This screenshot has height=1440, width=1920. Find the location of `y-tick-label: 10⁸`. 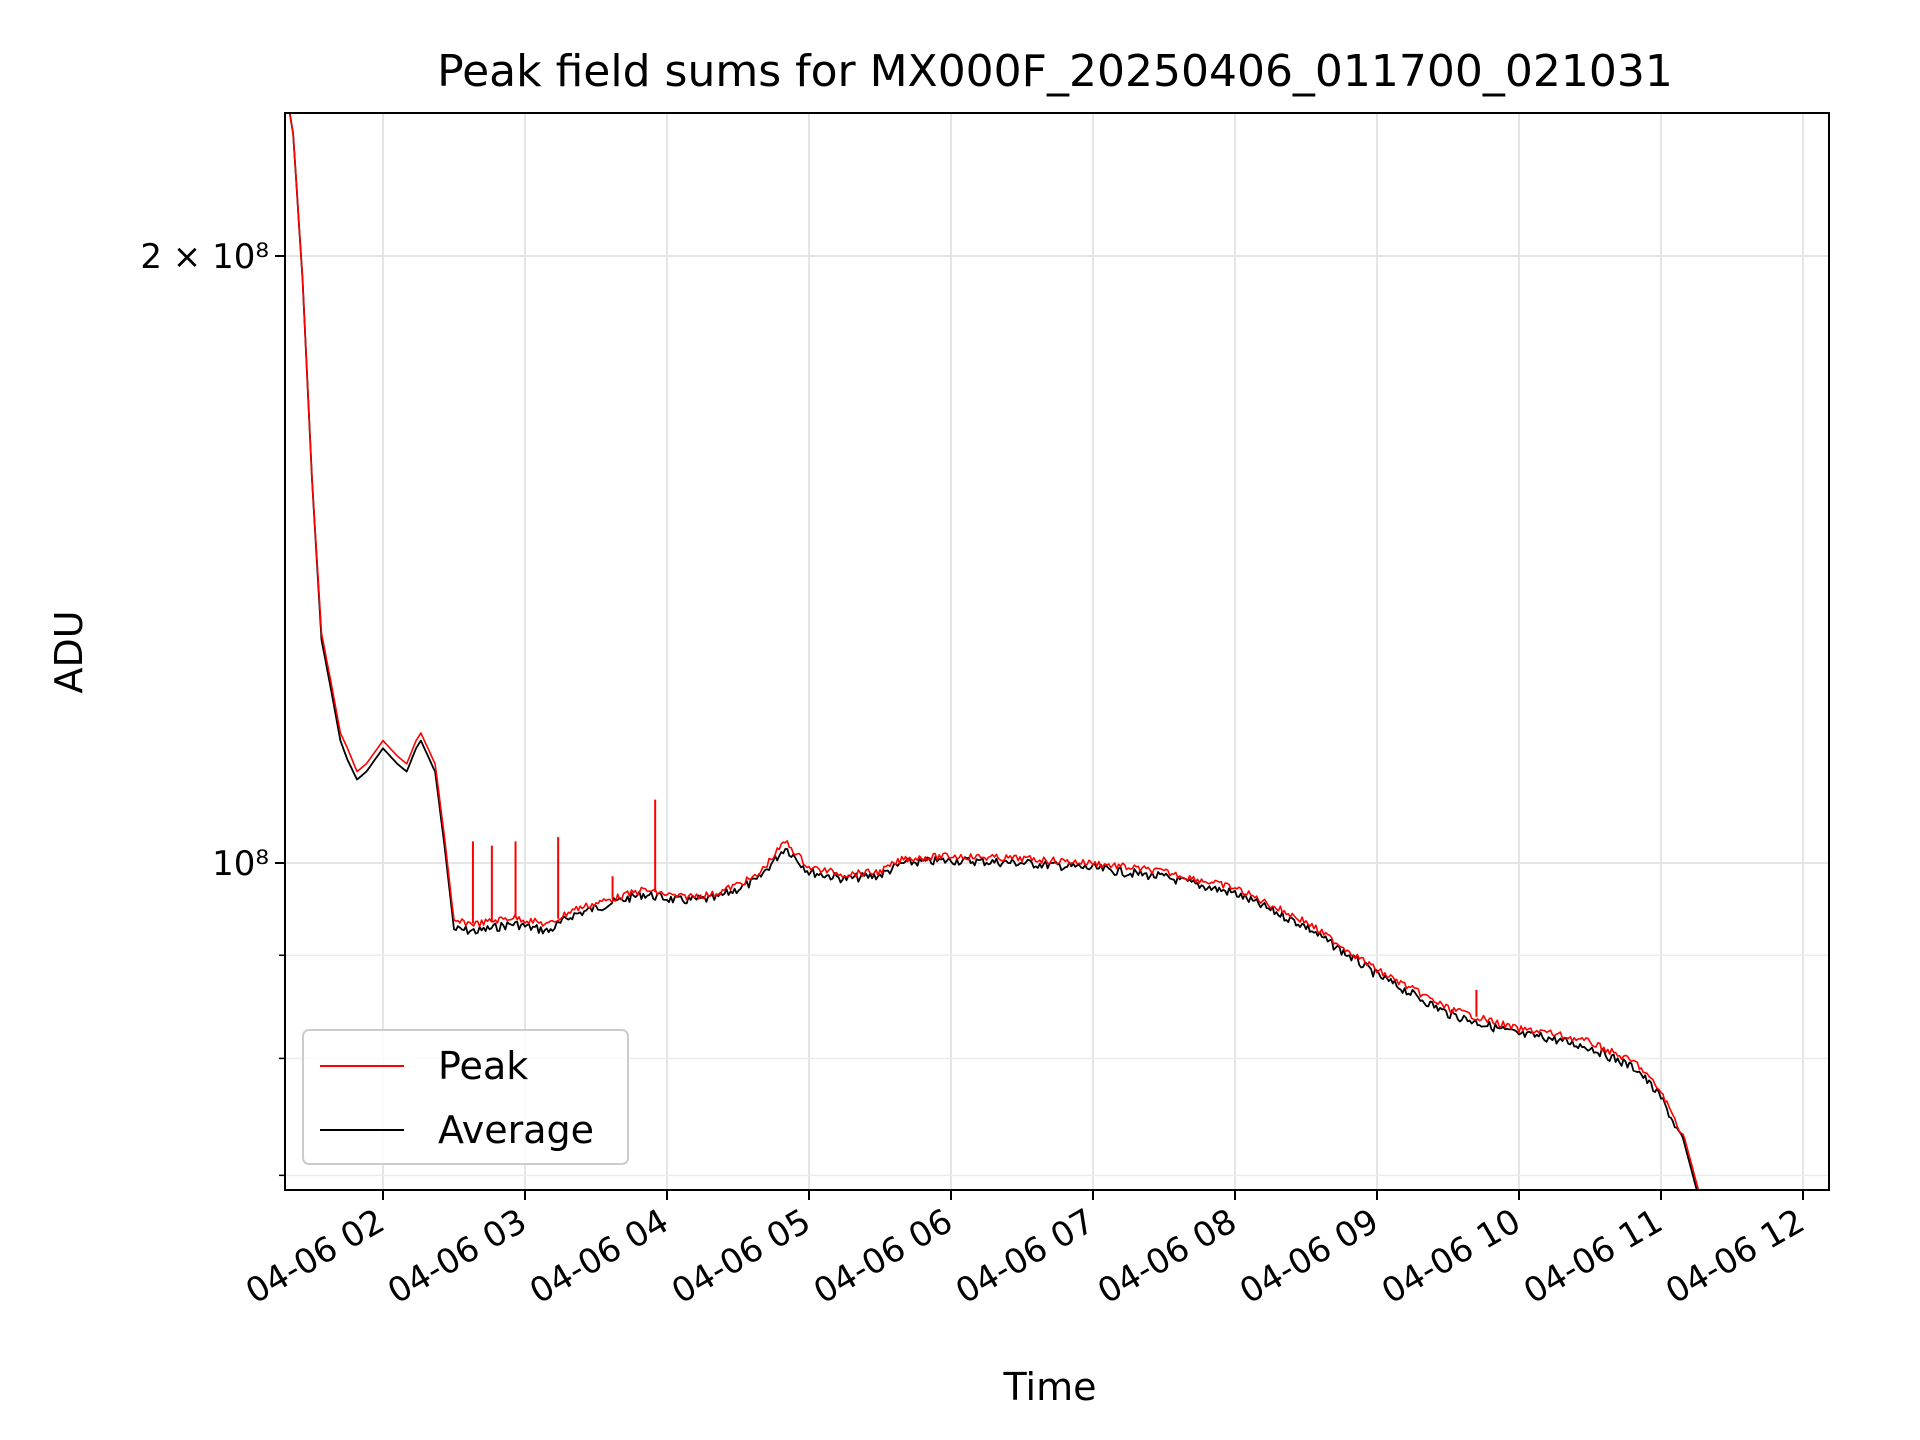

y-tick-label: 10⁸ is located at coordinates (240, 864).